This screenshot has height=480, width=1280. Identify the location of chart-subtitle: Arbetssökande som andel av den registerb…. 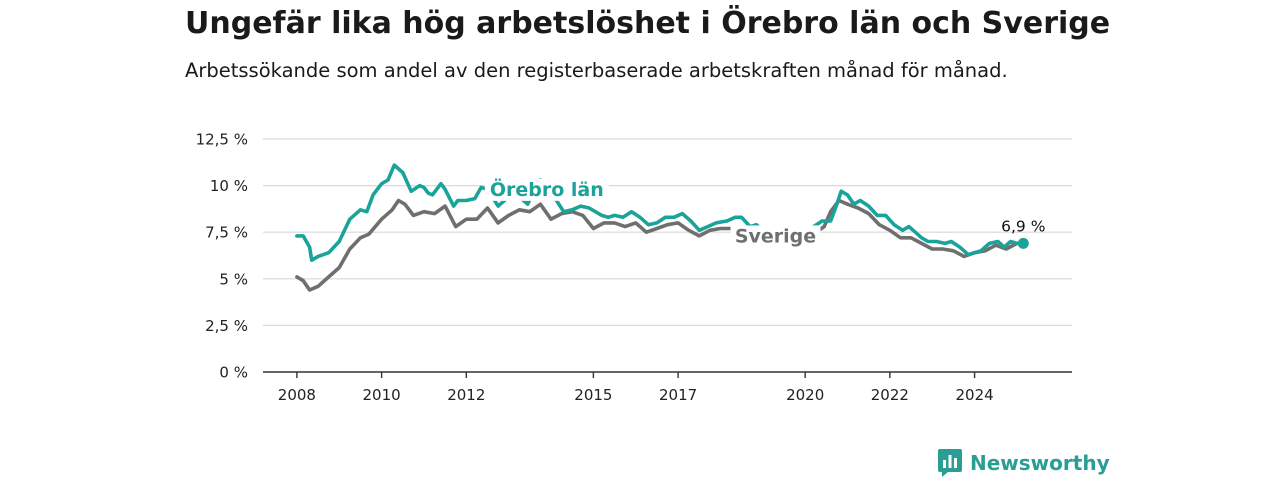
(596, 70).